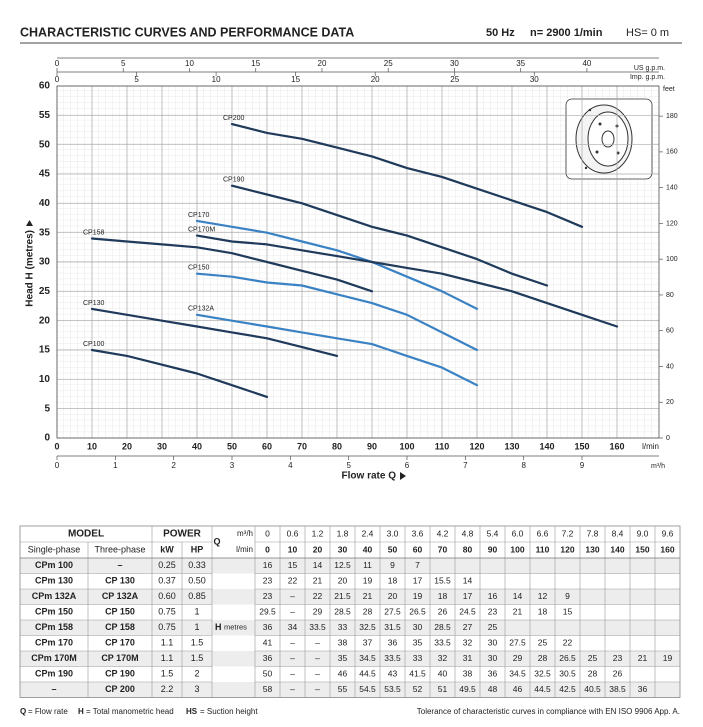  I want to click on table-text: 21.5, so click(342, 596).